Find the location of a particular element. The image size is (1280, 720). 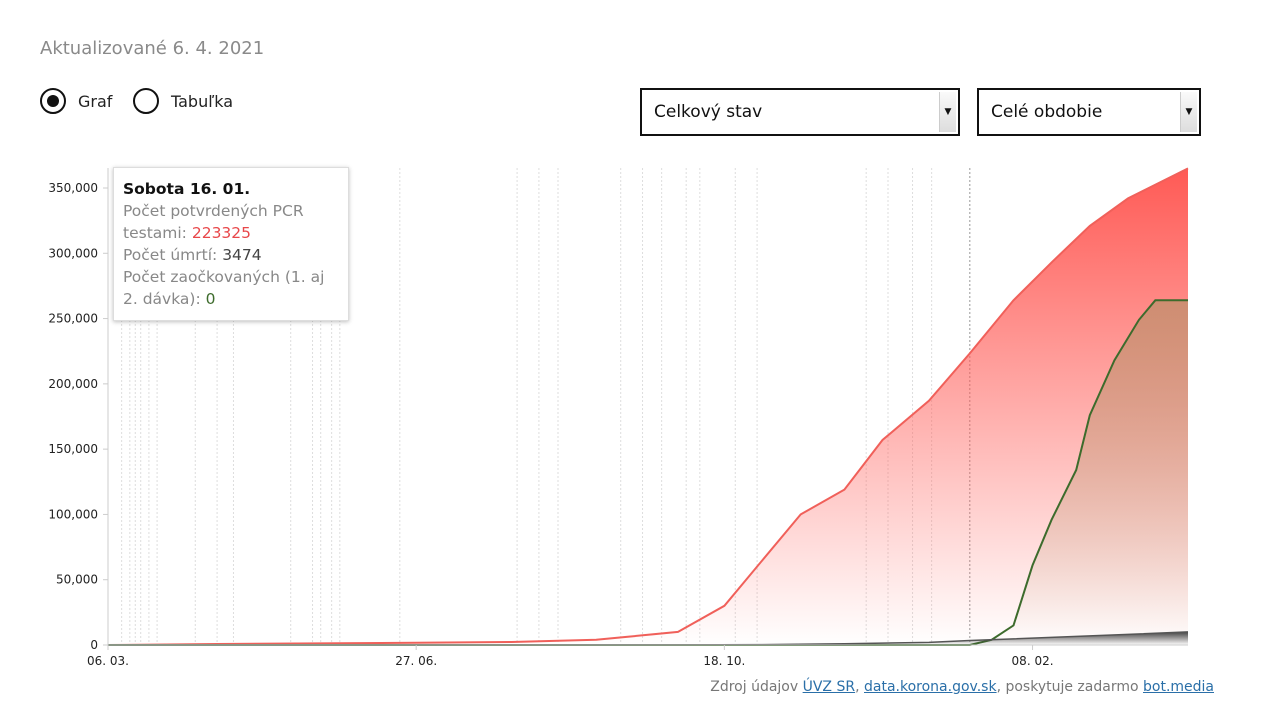

tooltip-title: Sobota 16. 01. is located at coordinates (187, 189).